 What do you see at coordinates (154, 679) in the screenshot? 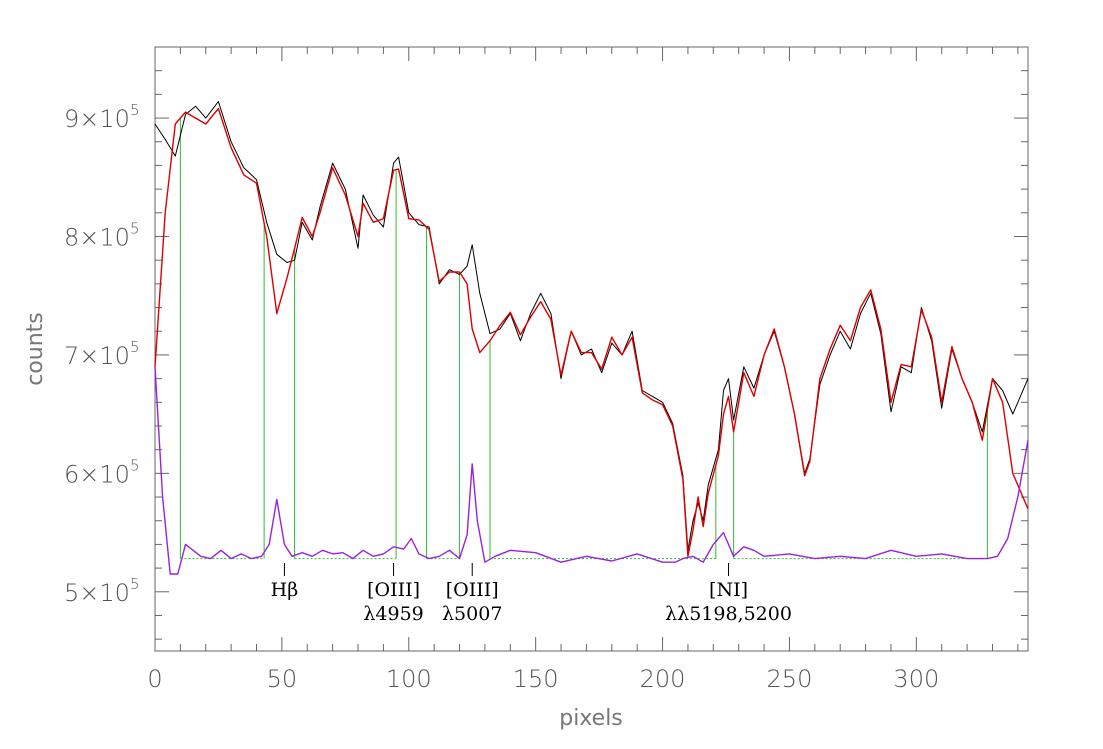
I see `x-tick-label: 0` at bounding box center [154, 679].